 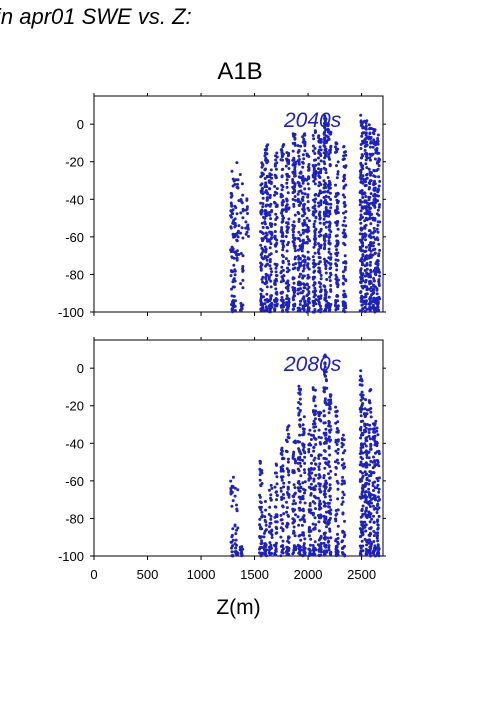 What do you see at coordinates (71, 312) in the screenshot?
I see `y-tick-label: -100` at bounding box center [71, 312].